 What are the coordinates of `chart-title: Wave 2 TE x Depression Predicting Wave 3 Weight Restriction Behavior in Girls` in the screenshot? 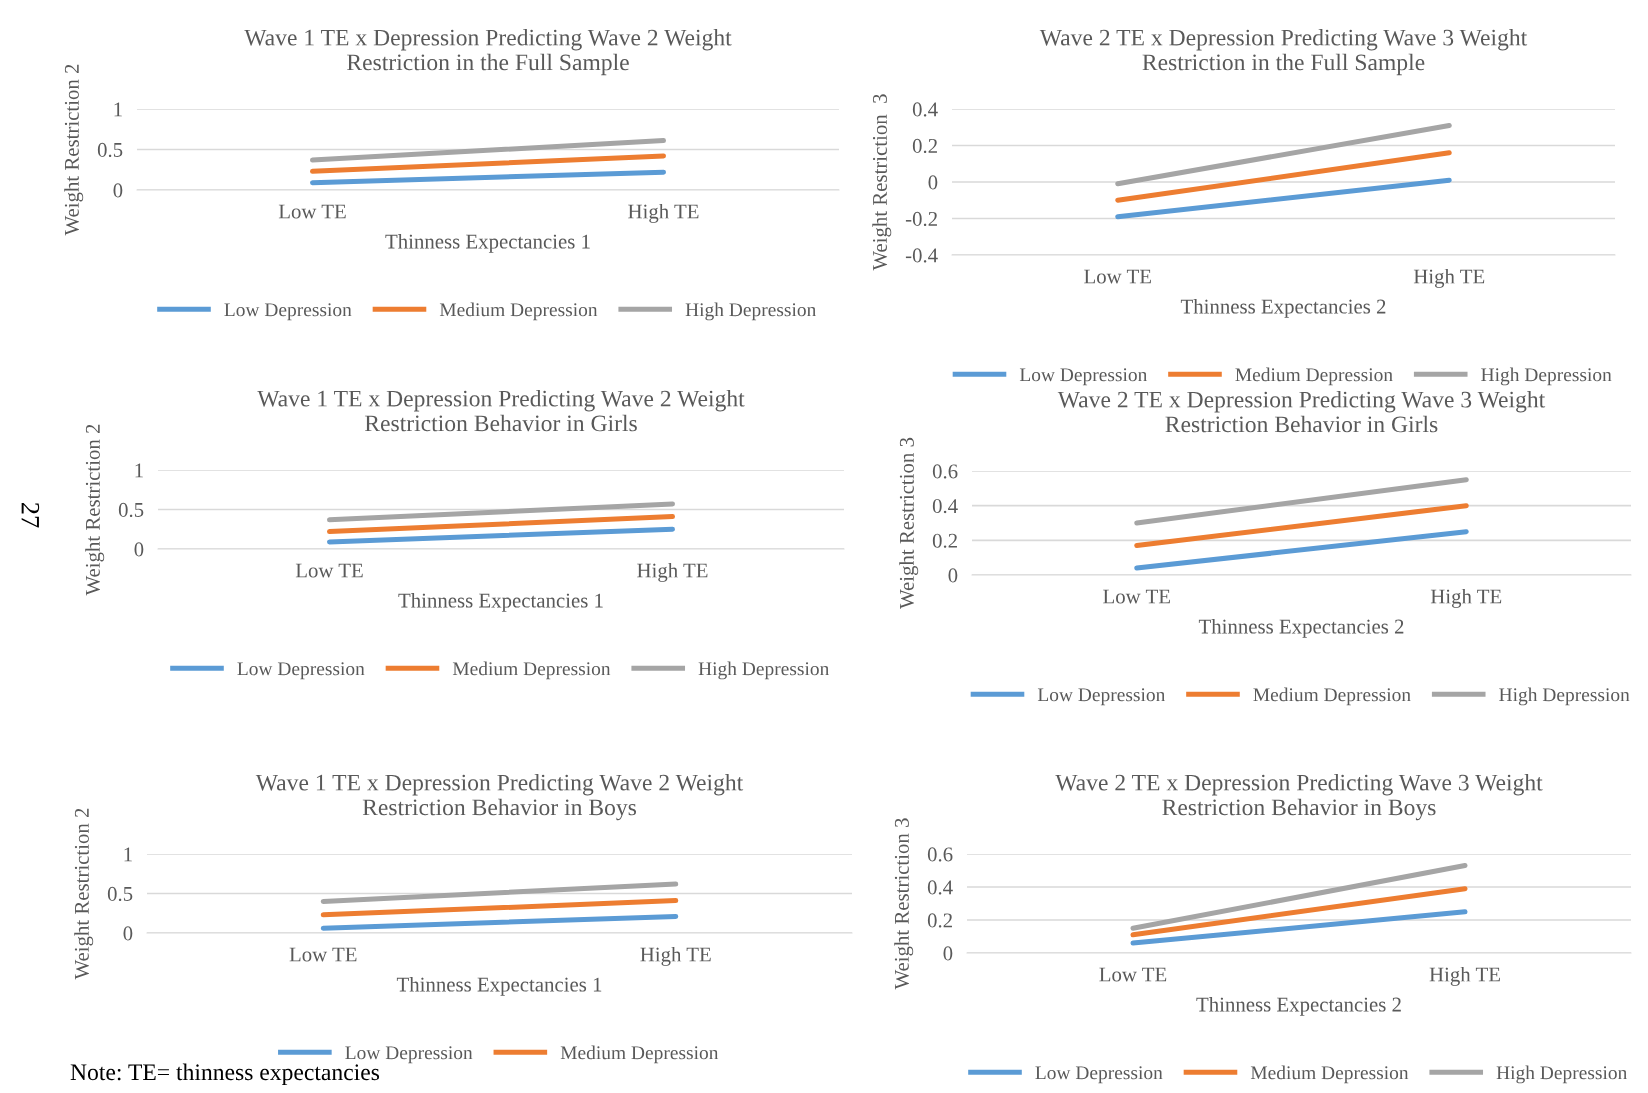 It's located at (1301, 411).